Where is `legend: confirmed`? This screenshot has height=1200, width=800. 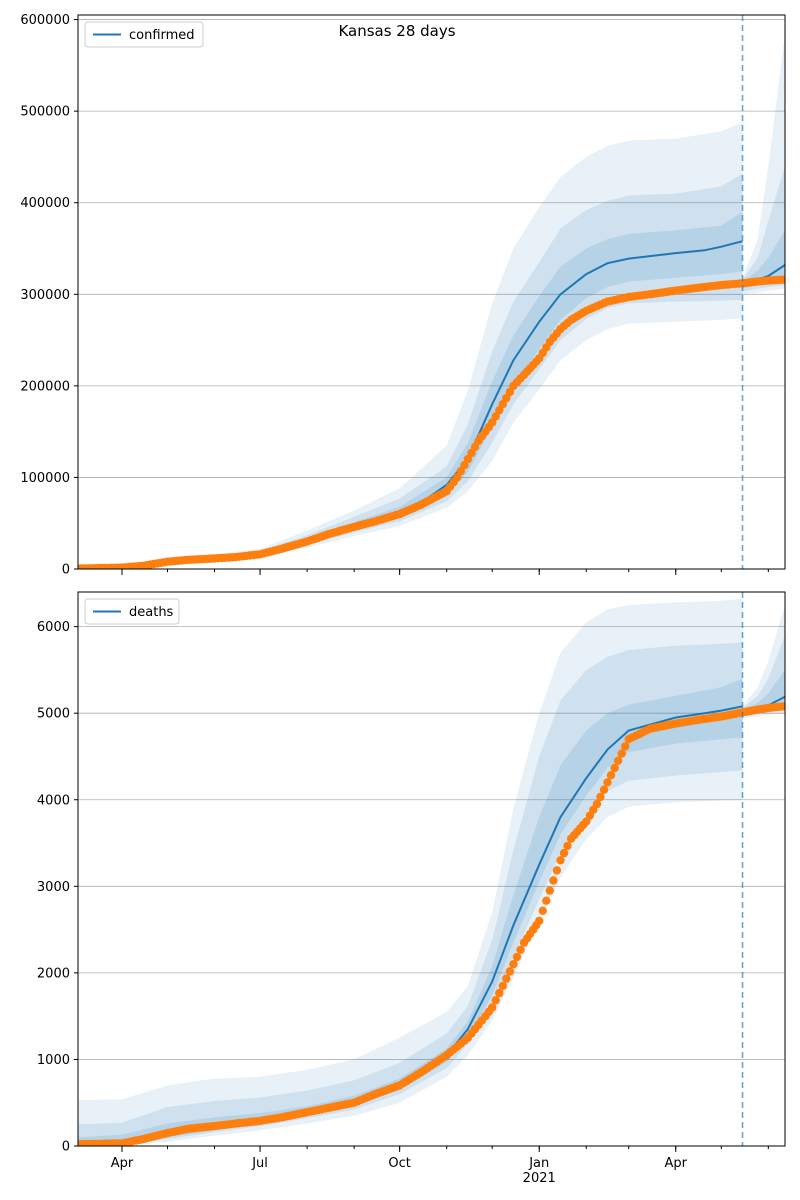
legend: confirmed is located at coordinates (144, 34).